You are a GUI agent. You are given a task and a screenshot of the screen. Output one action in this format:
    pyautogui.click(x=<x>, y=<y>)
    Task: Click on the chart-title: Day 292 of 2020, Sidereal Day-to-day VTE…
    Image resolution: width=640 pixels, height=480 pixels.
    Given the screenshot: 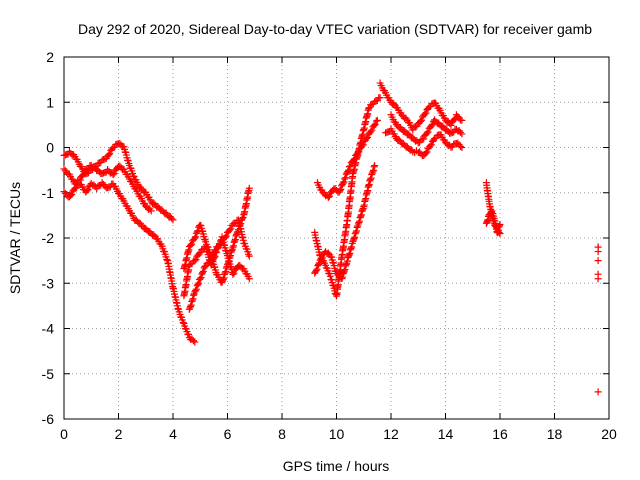 What is the action you would take?
    pyautogui.click(x=335, y=29)
    